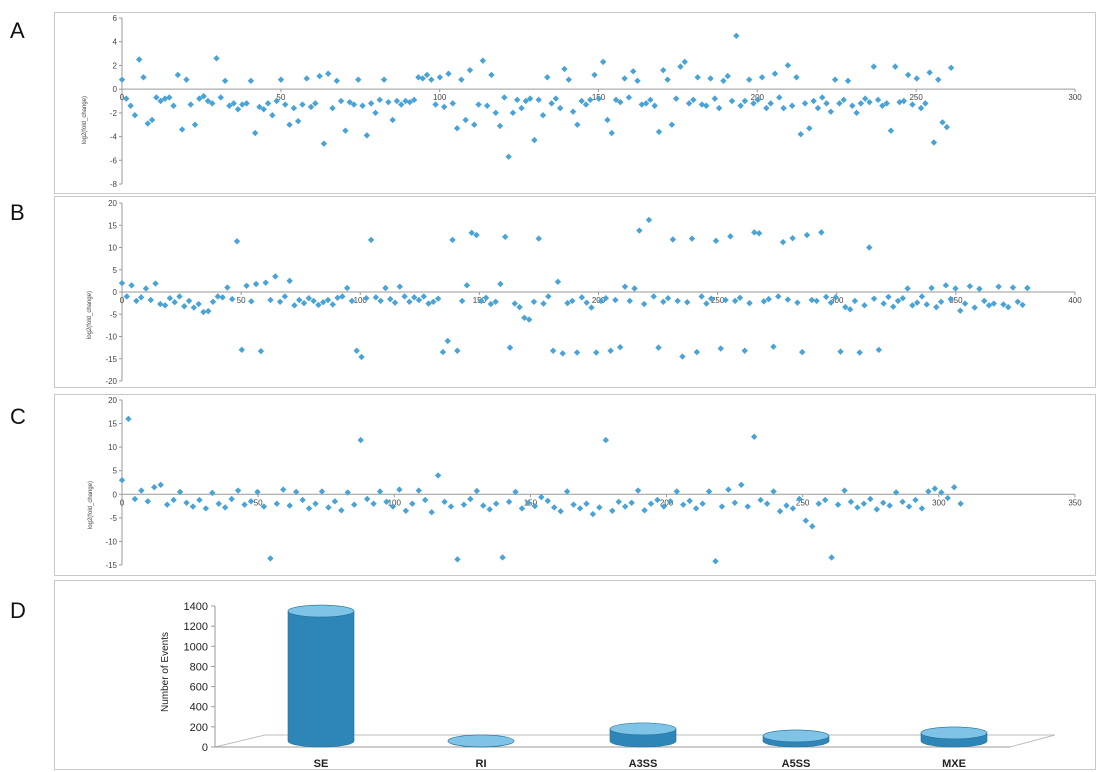  Describe the element at coordinates (111, 359) in the screenshot. I see `panel-b-y-tick-label: -15` at that location.